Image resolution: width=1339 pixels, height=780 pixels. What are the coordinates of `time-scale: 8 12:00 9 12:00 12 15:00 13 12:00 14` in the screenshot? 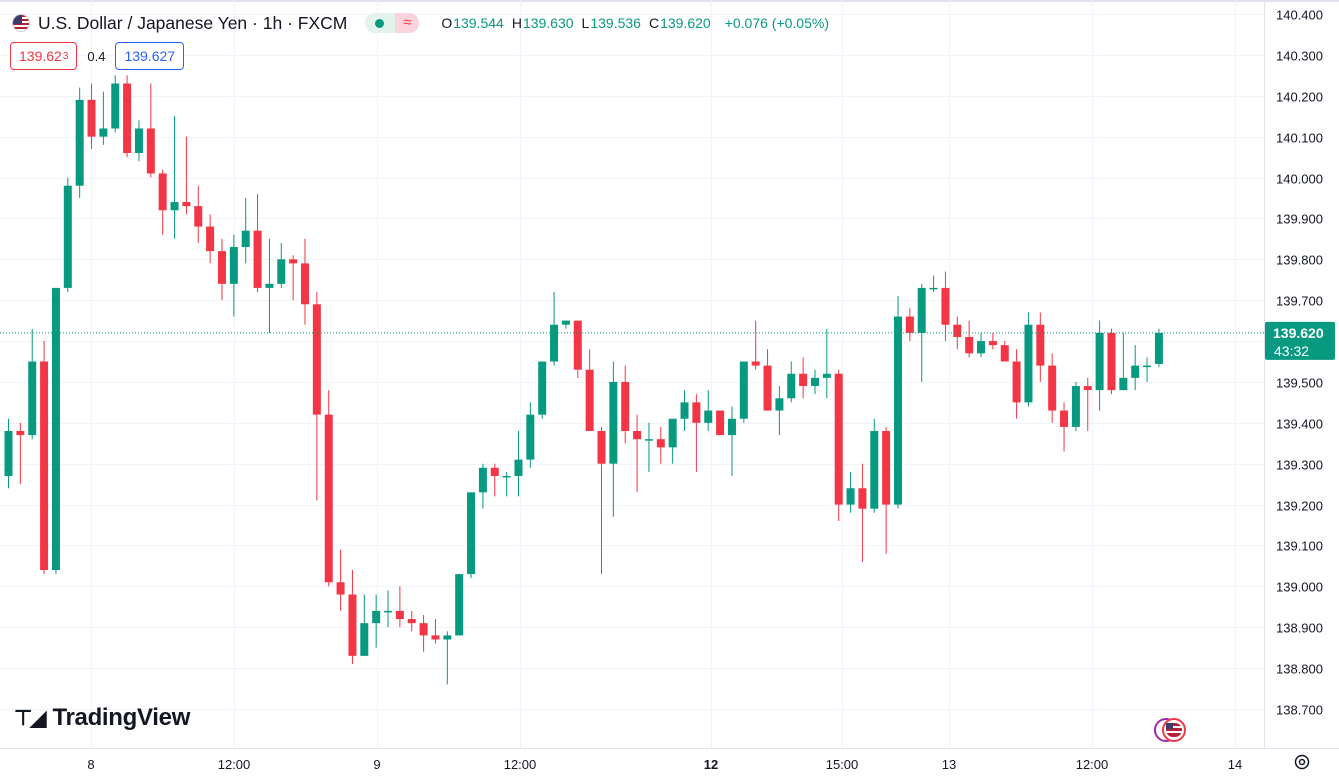 It's located at (664, 764).